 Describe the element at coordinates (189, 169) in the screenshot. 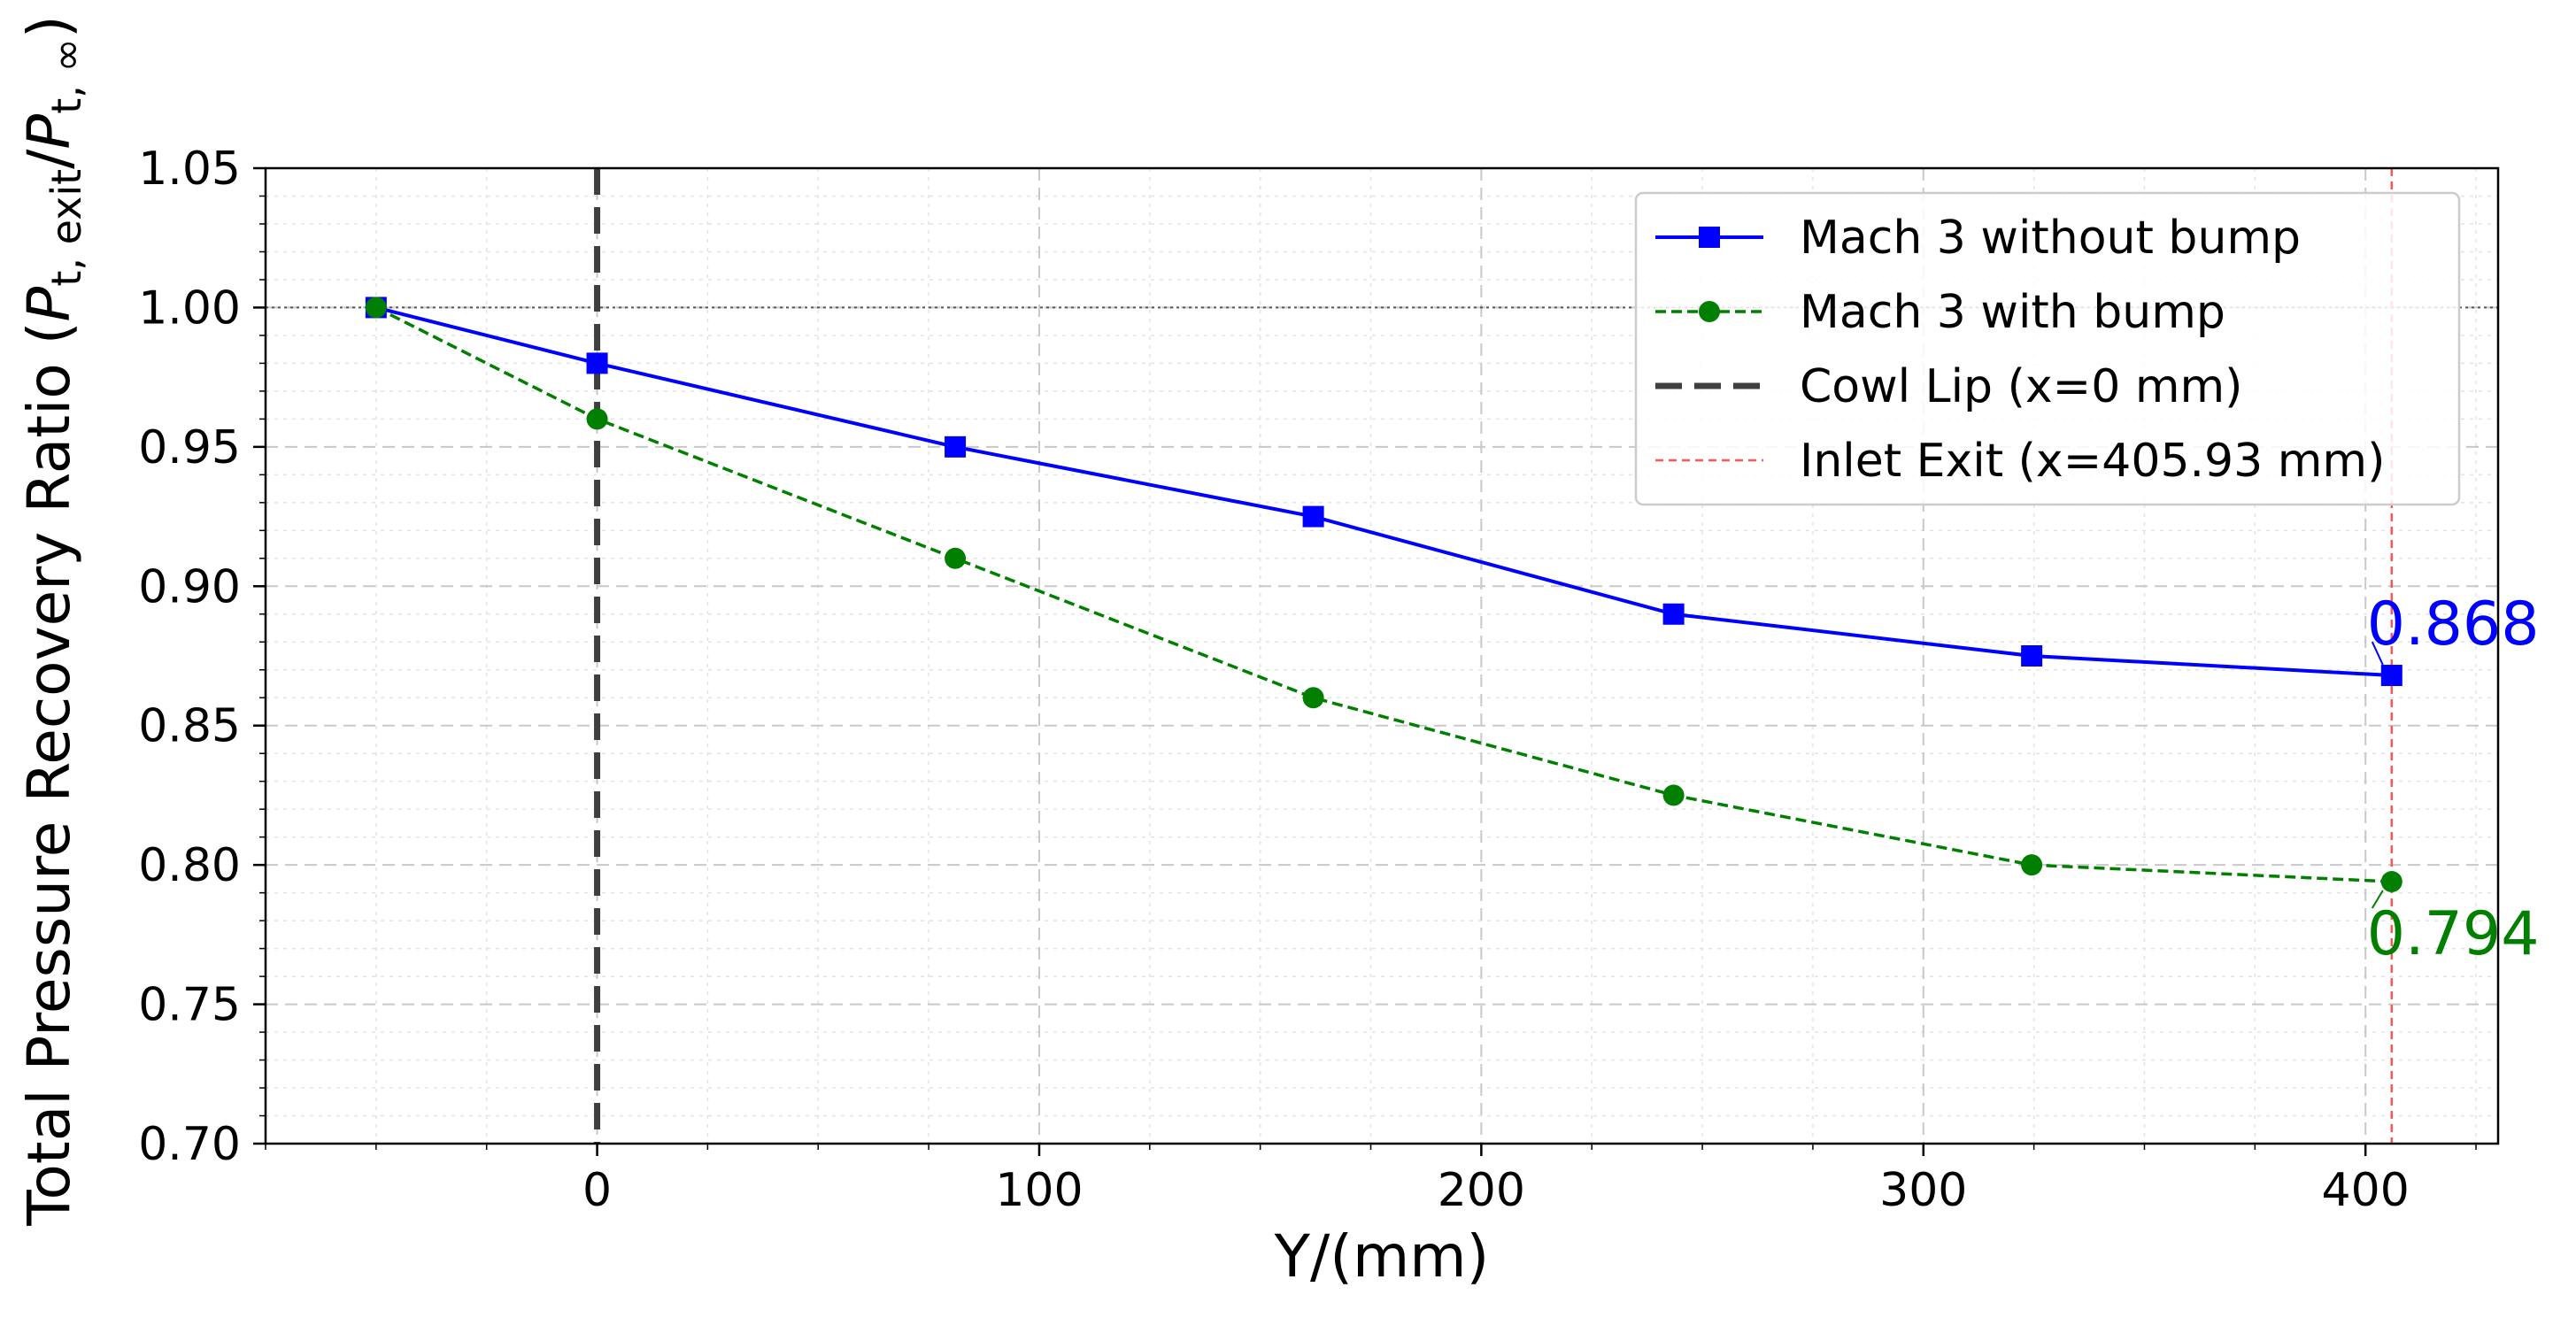

I see `y-tick-label: 1.05` at that location.